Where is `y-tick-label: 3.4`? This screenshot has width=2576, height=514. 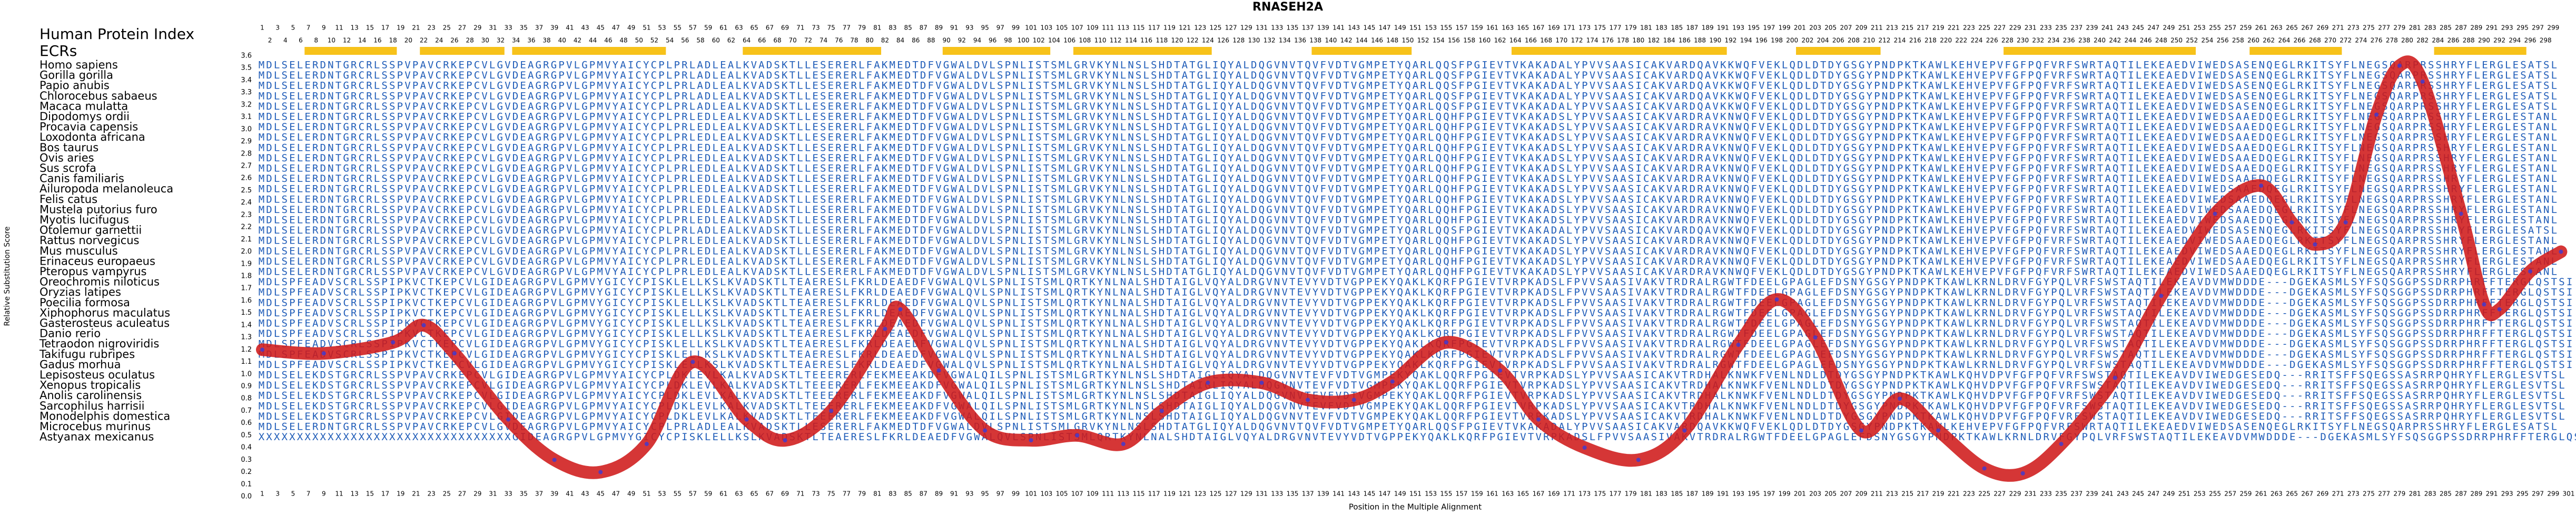 y-tick-label: 3.4 is located at coordinates (246, 80).